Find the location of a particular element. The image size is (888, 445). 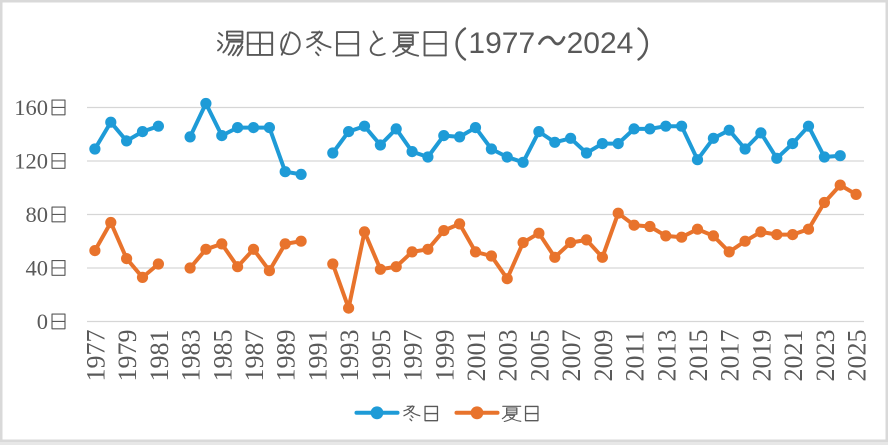

svg-text: 1989 is located at coordinates (286, 356).